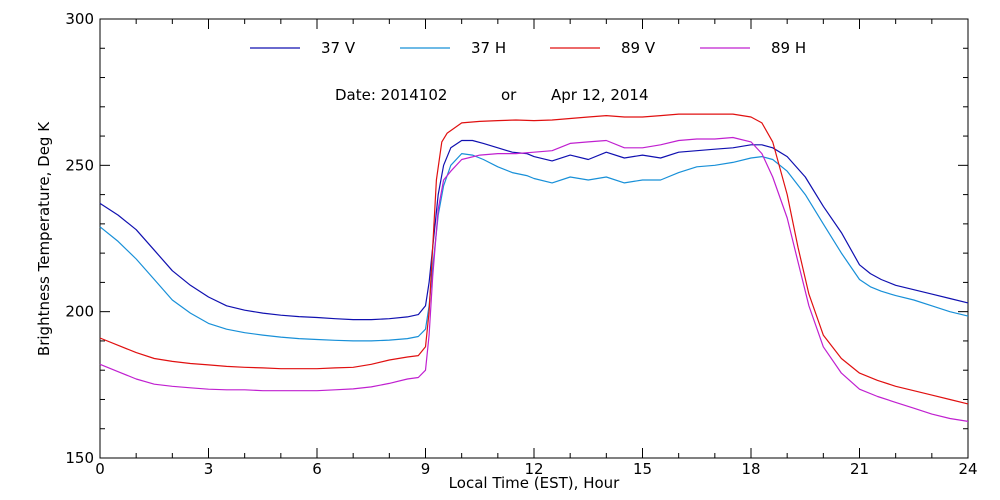 This screenshot has width=1000, height=500. What do you see at coordinates (528, 48) in the screenshot?
I see `legend: 37 V 37 H 89 V 89 H` at bounding box center [528, 48].